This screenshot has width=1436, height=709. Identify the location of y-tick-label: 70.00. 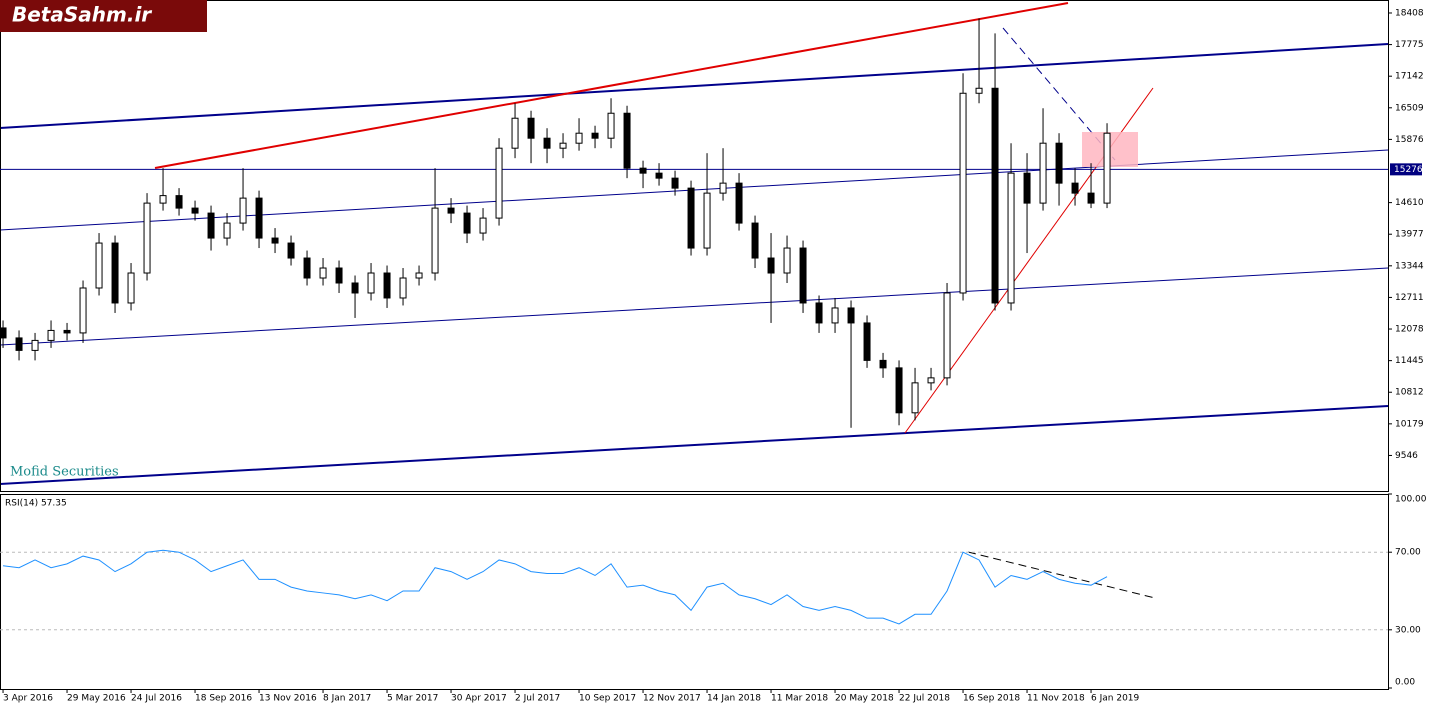
(1408, 553).